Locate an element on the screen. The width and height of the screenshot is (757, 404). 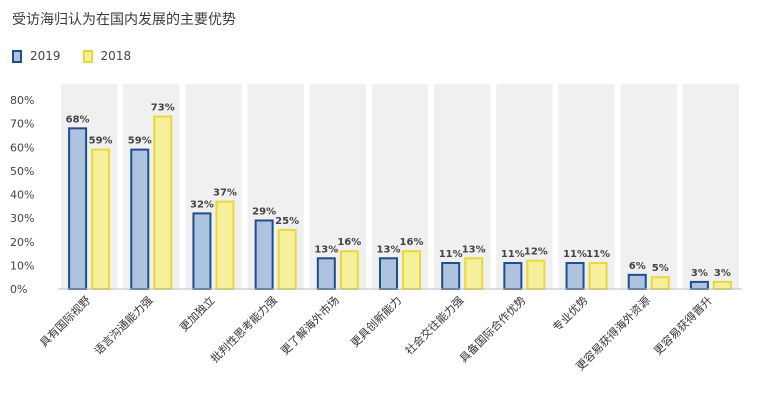
data-label-2019: 59% is located at coordinates (140, 141).